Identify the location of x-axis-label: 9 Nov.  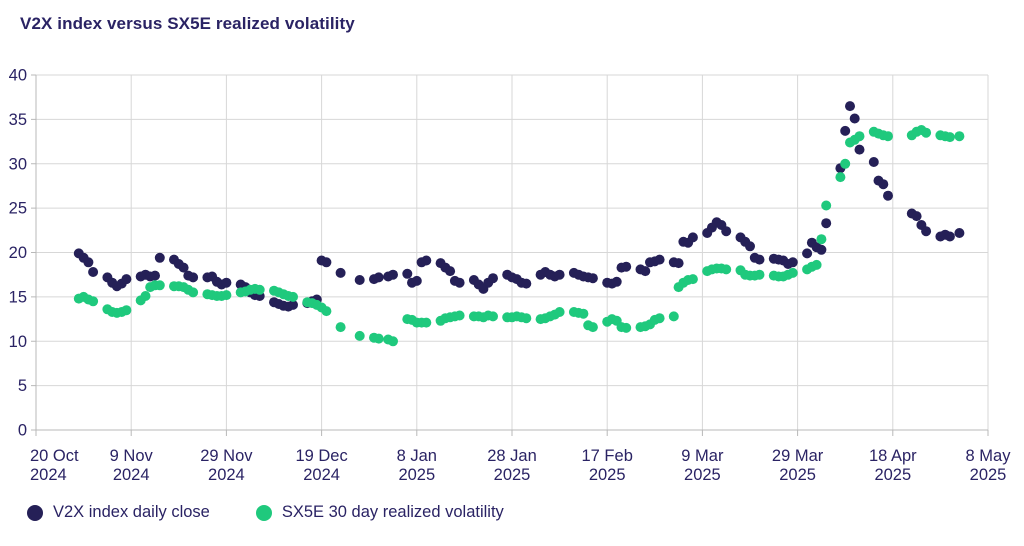
(132, 456).